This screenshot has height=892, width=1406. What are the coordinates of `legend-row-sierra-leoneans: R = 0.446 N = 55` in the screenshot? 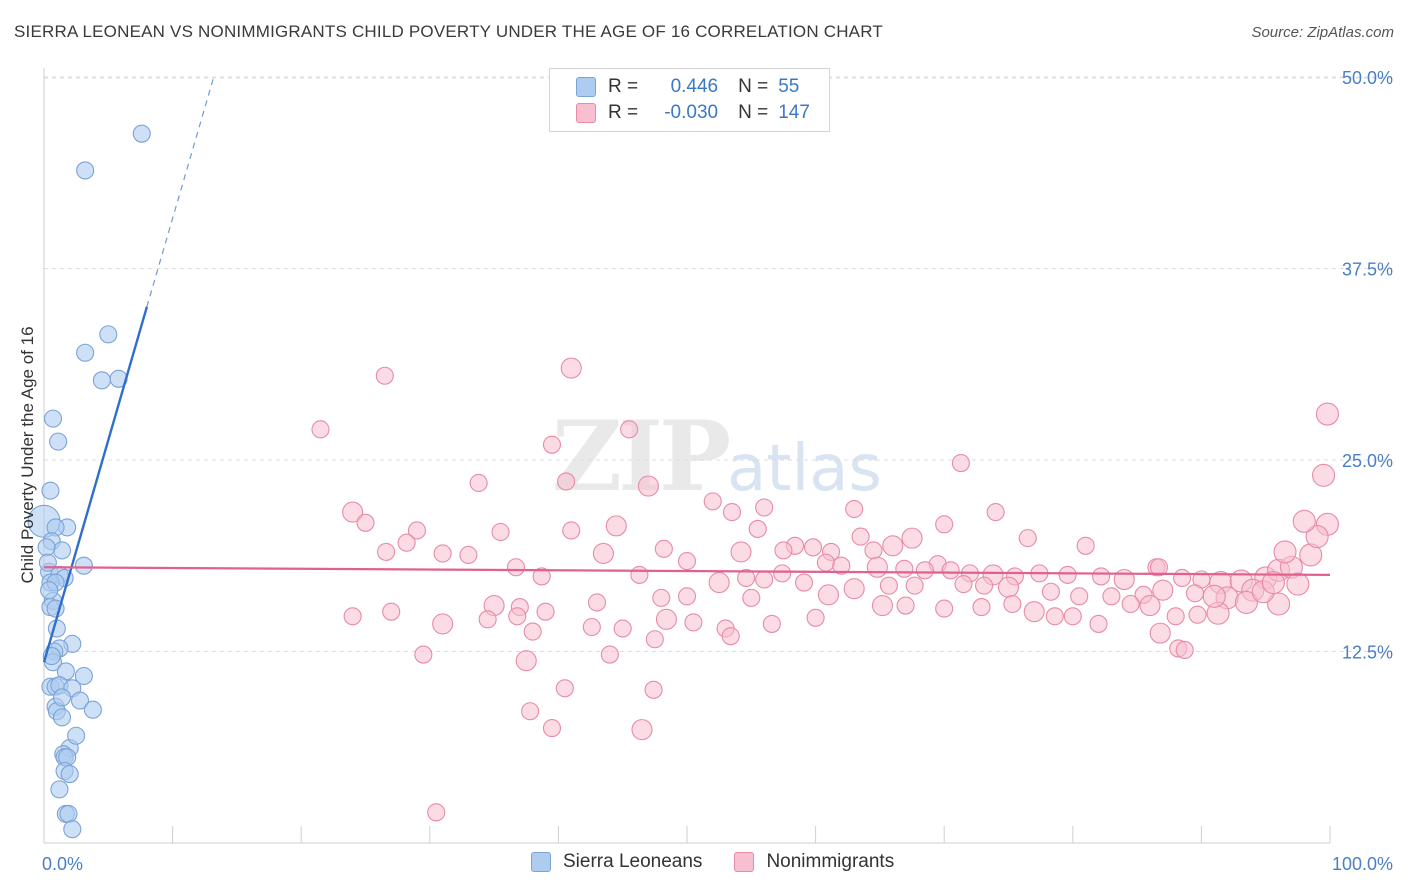 It's located at (687, 87).